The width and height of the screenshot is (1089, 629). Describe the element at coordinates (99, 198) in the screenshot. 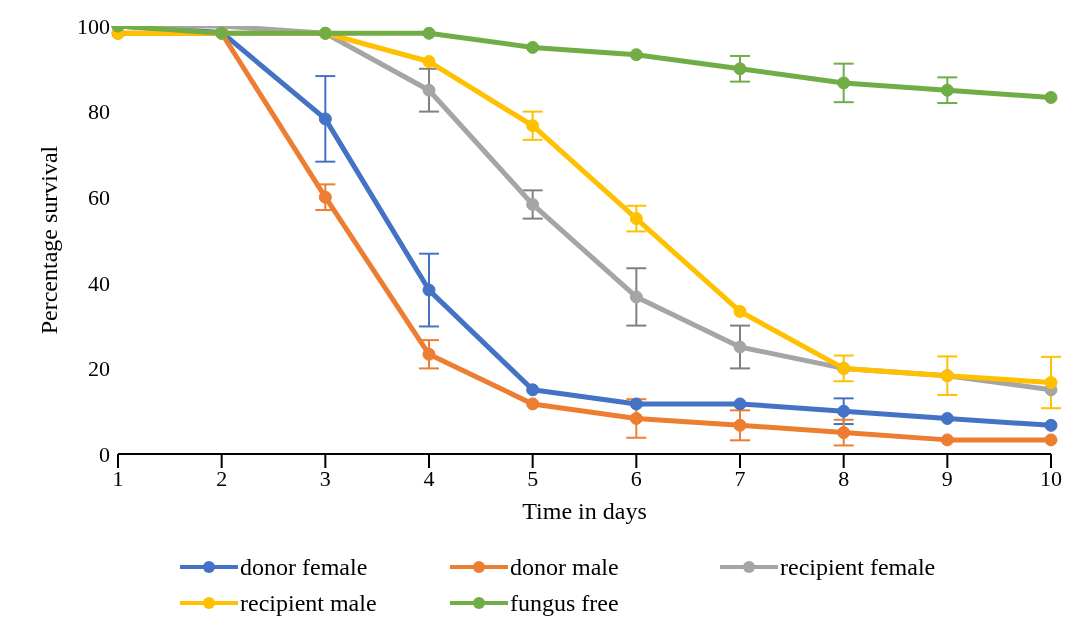

I see `y-tick-label: 60` at that location.